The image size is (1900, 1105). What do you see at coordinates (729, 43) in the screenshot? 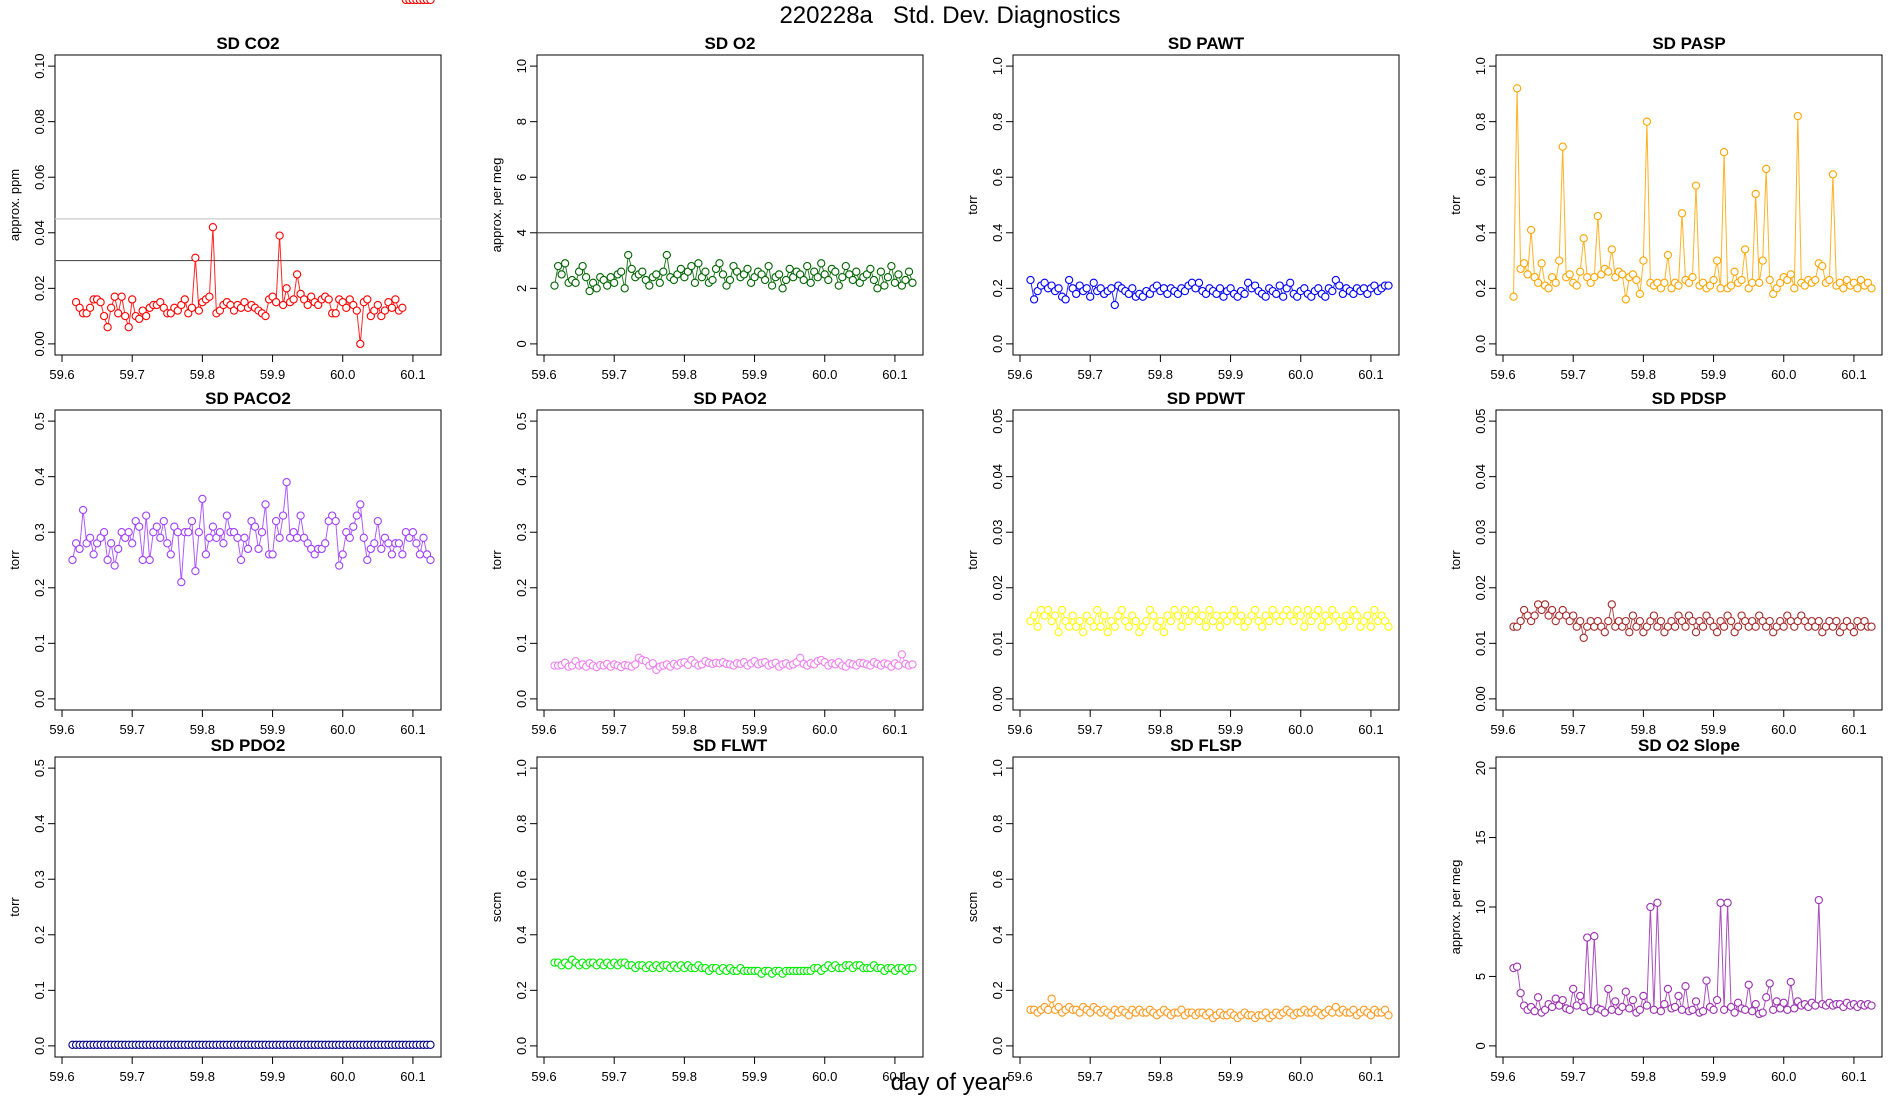
I see `panel-title: SD O2` at bounding box center [729, 43].